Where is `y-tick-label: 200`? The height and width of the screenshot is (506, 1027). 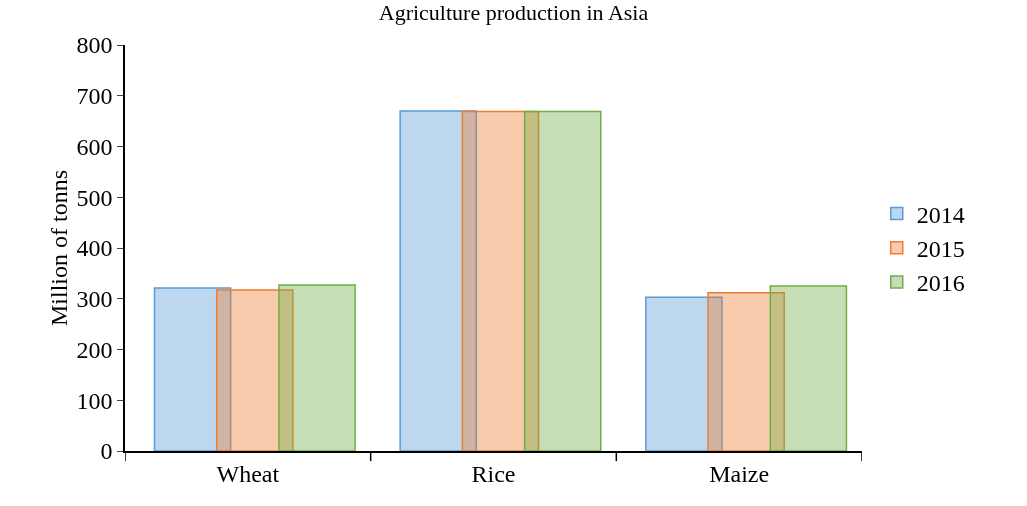 y-tick-label: 200 is located at coordinates (94, 349).